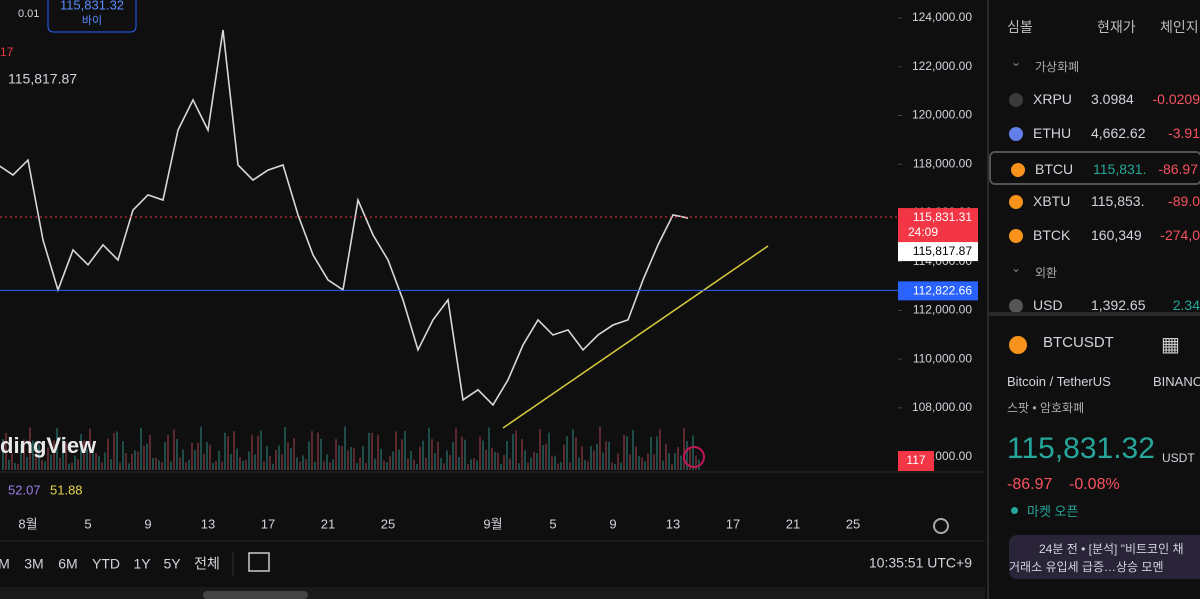 This screenshot has width=1200, height=599. Describe the element at coordinates (1104, 557) in the screenshot. I see `news-card: 24분 전 • [분석] "비트코인 채 거래소 유입세 급증…상승 모멘` at that location.